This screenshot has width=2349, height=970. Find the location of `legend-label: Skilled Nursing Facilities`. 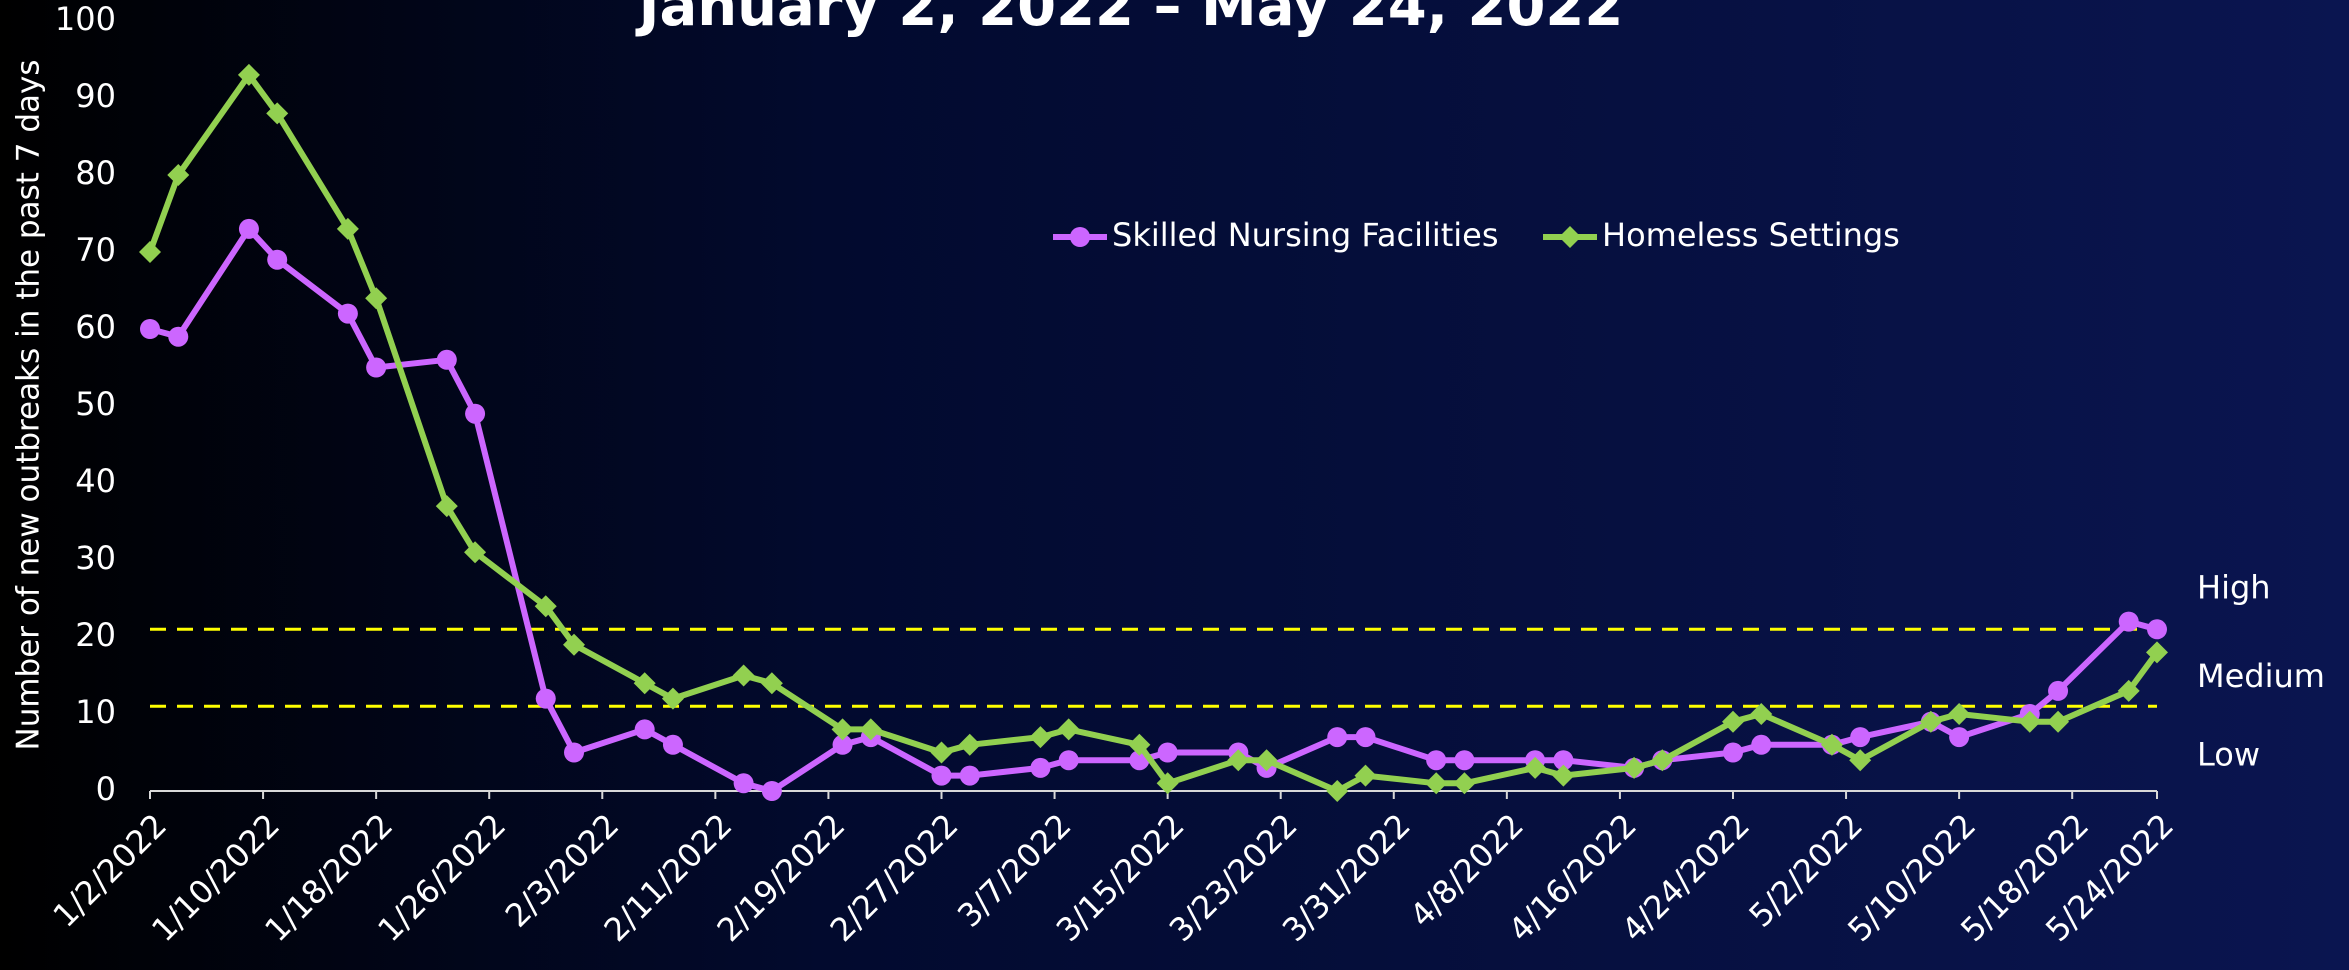

legend-label: Skilled Nursing Facilities is located at coordinates (1305, 235).